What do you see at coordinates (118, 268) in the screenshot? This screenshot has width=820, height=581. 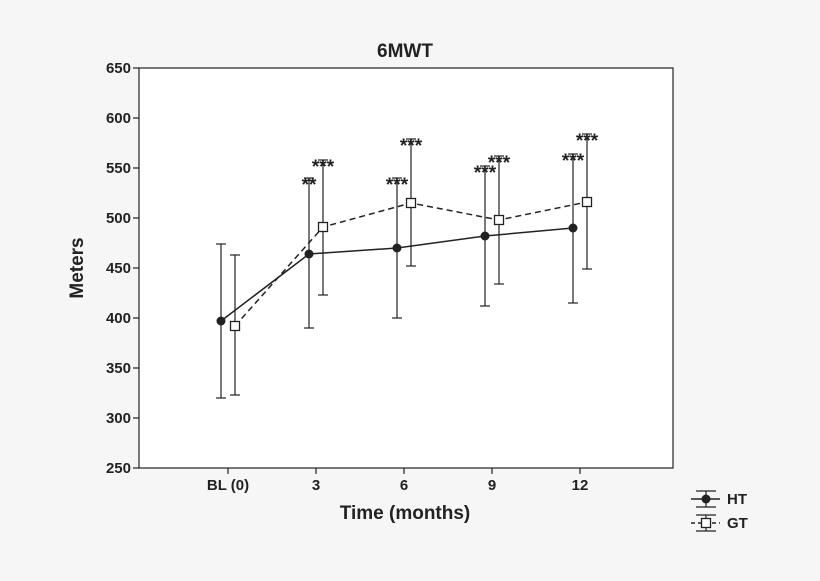 I see `y-tick-label: 450` at bounding box center [118, 268].